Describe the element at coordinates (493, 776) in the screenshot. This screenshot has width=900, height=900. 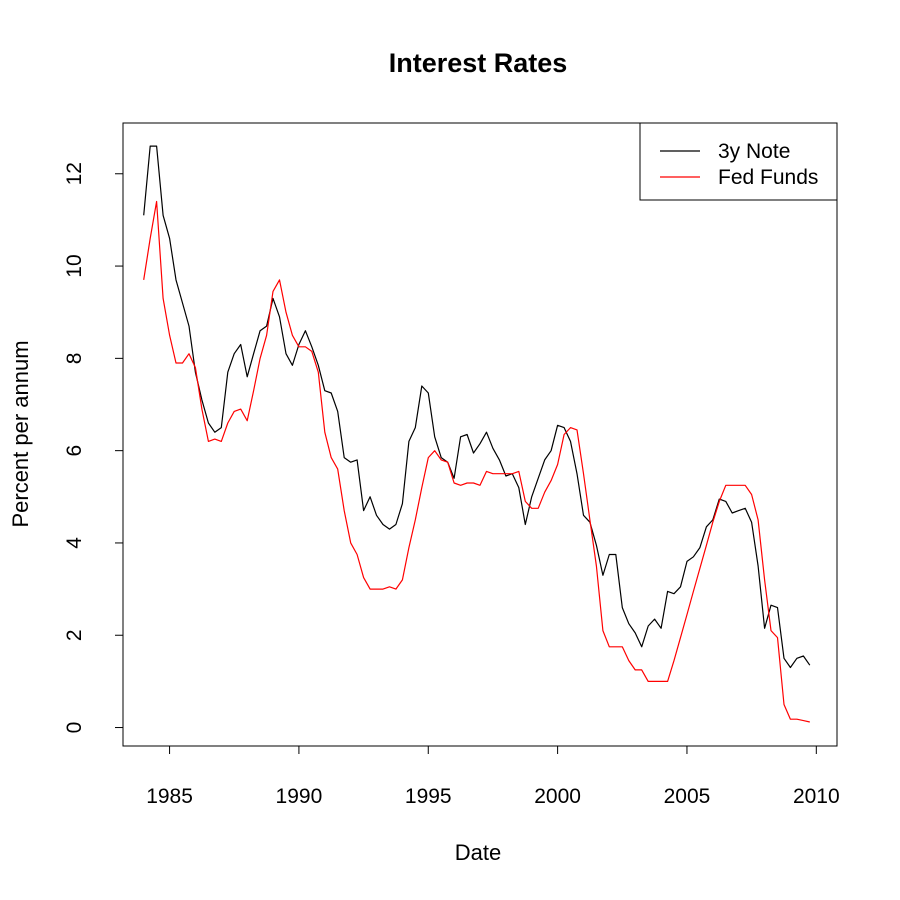
I see `x-axis: 1985 1990 1995 2000 2005 2010` at that location.